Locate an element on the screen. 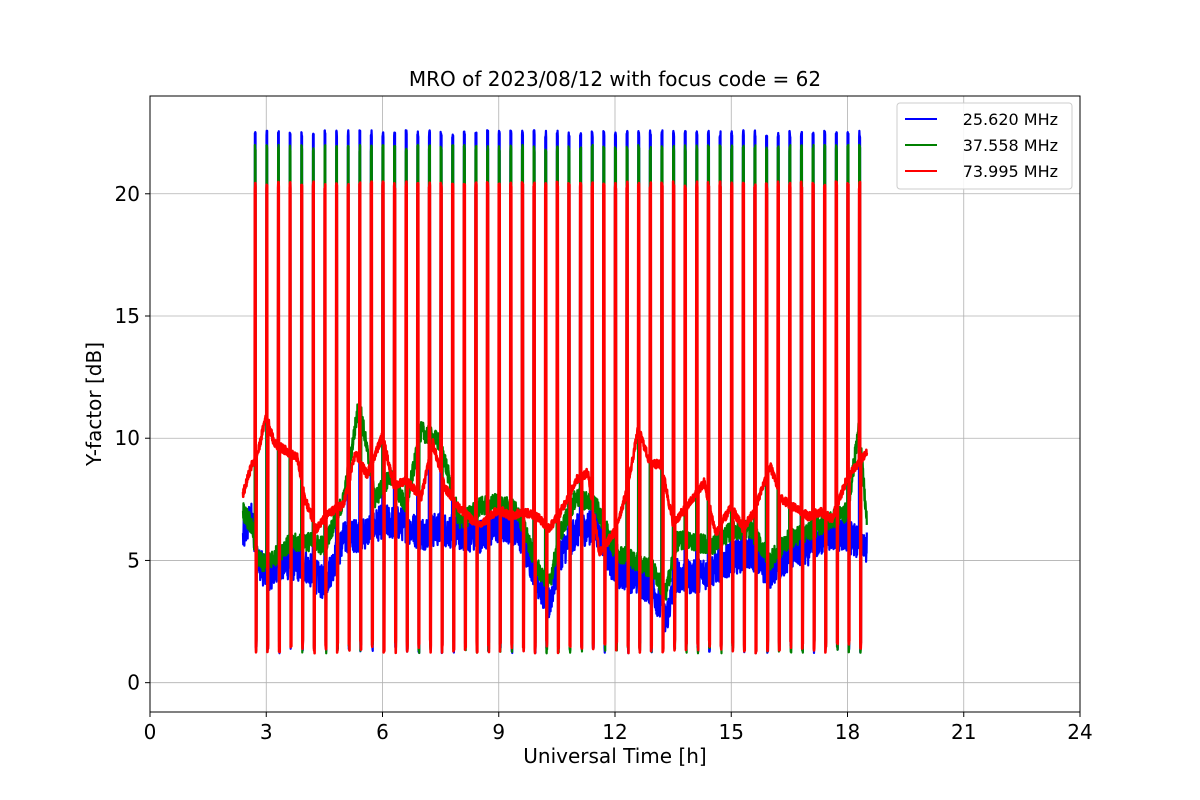 The width and height of the screenshot is (1200, 800). chart-title: MRO of 2023/08/12 with focus code = 62 is located at coordinates (615, 79).